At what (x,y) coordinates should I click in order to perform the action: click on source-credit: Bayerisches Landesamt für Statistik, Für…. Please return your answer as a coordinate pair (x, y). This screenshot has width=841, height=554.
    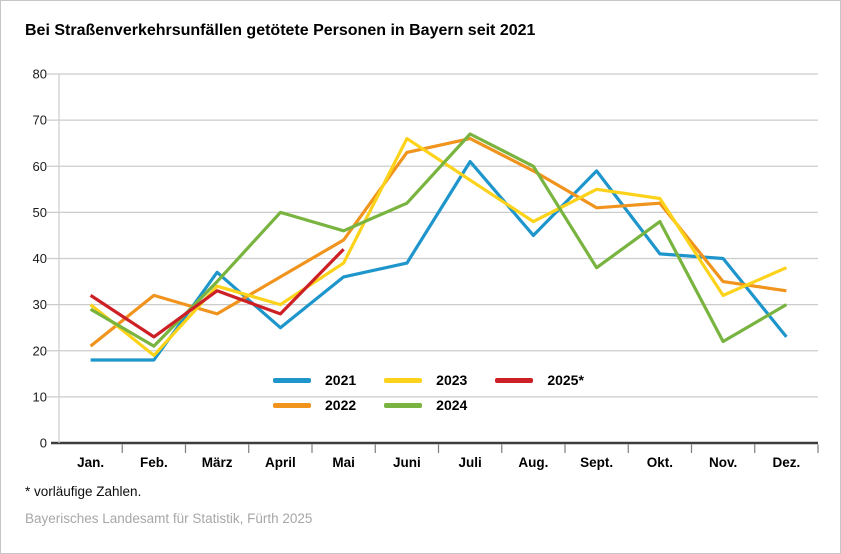
    Looking at the image, I should click on (169, 518).